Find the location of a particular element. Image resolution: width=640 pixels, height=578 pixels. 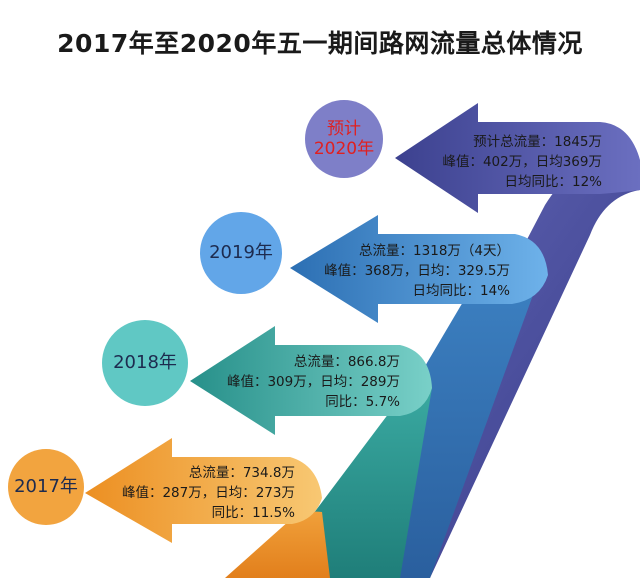

year-circle-2018: 2018年 is located at coordinates (145, 363).